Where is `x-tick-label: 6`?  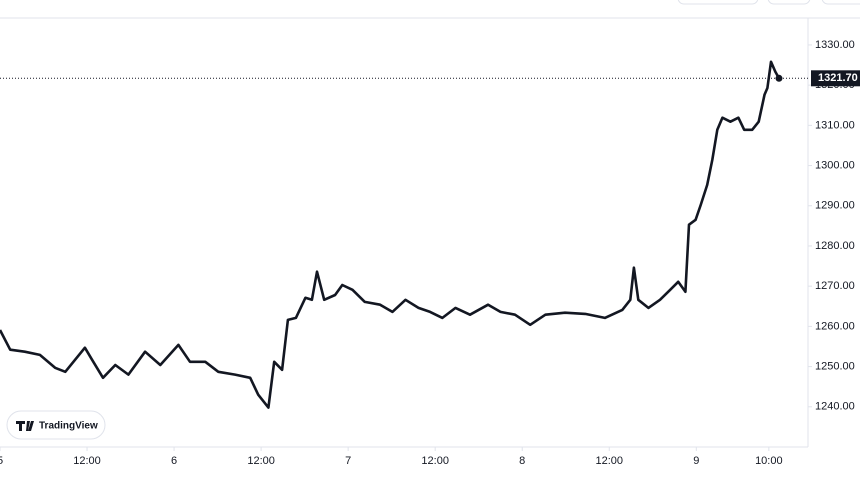
x-tick-label: 6 is located at coordinates (174, 461).